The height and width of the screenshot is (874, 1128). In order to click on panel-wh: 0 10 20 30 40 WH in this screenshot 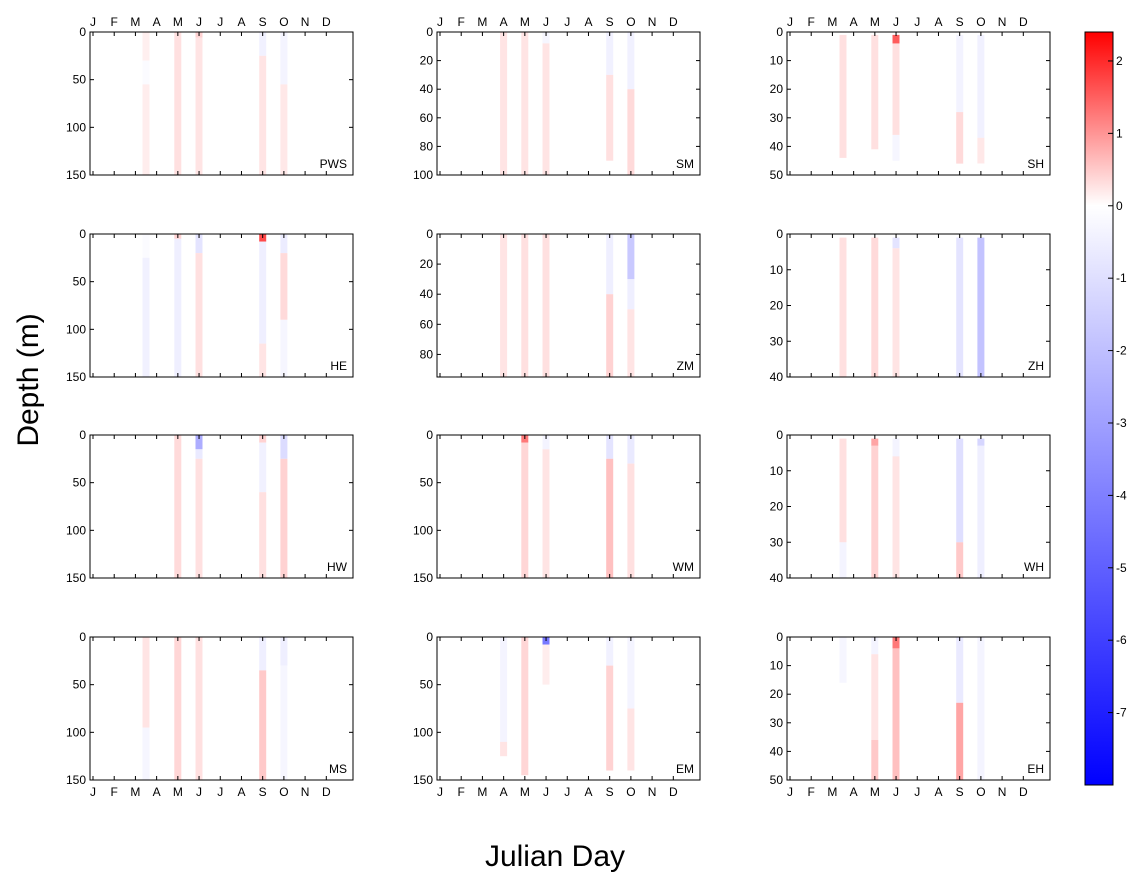, I will do `click(910, 506)`.